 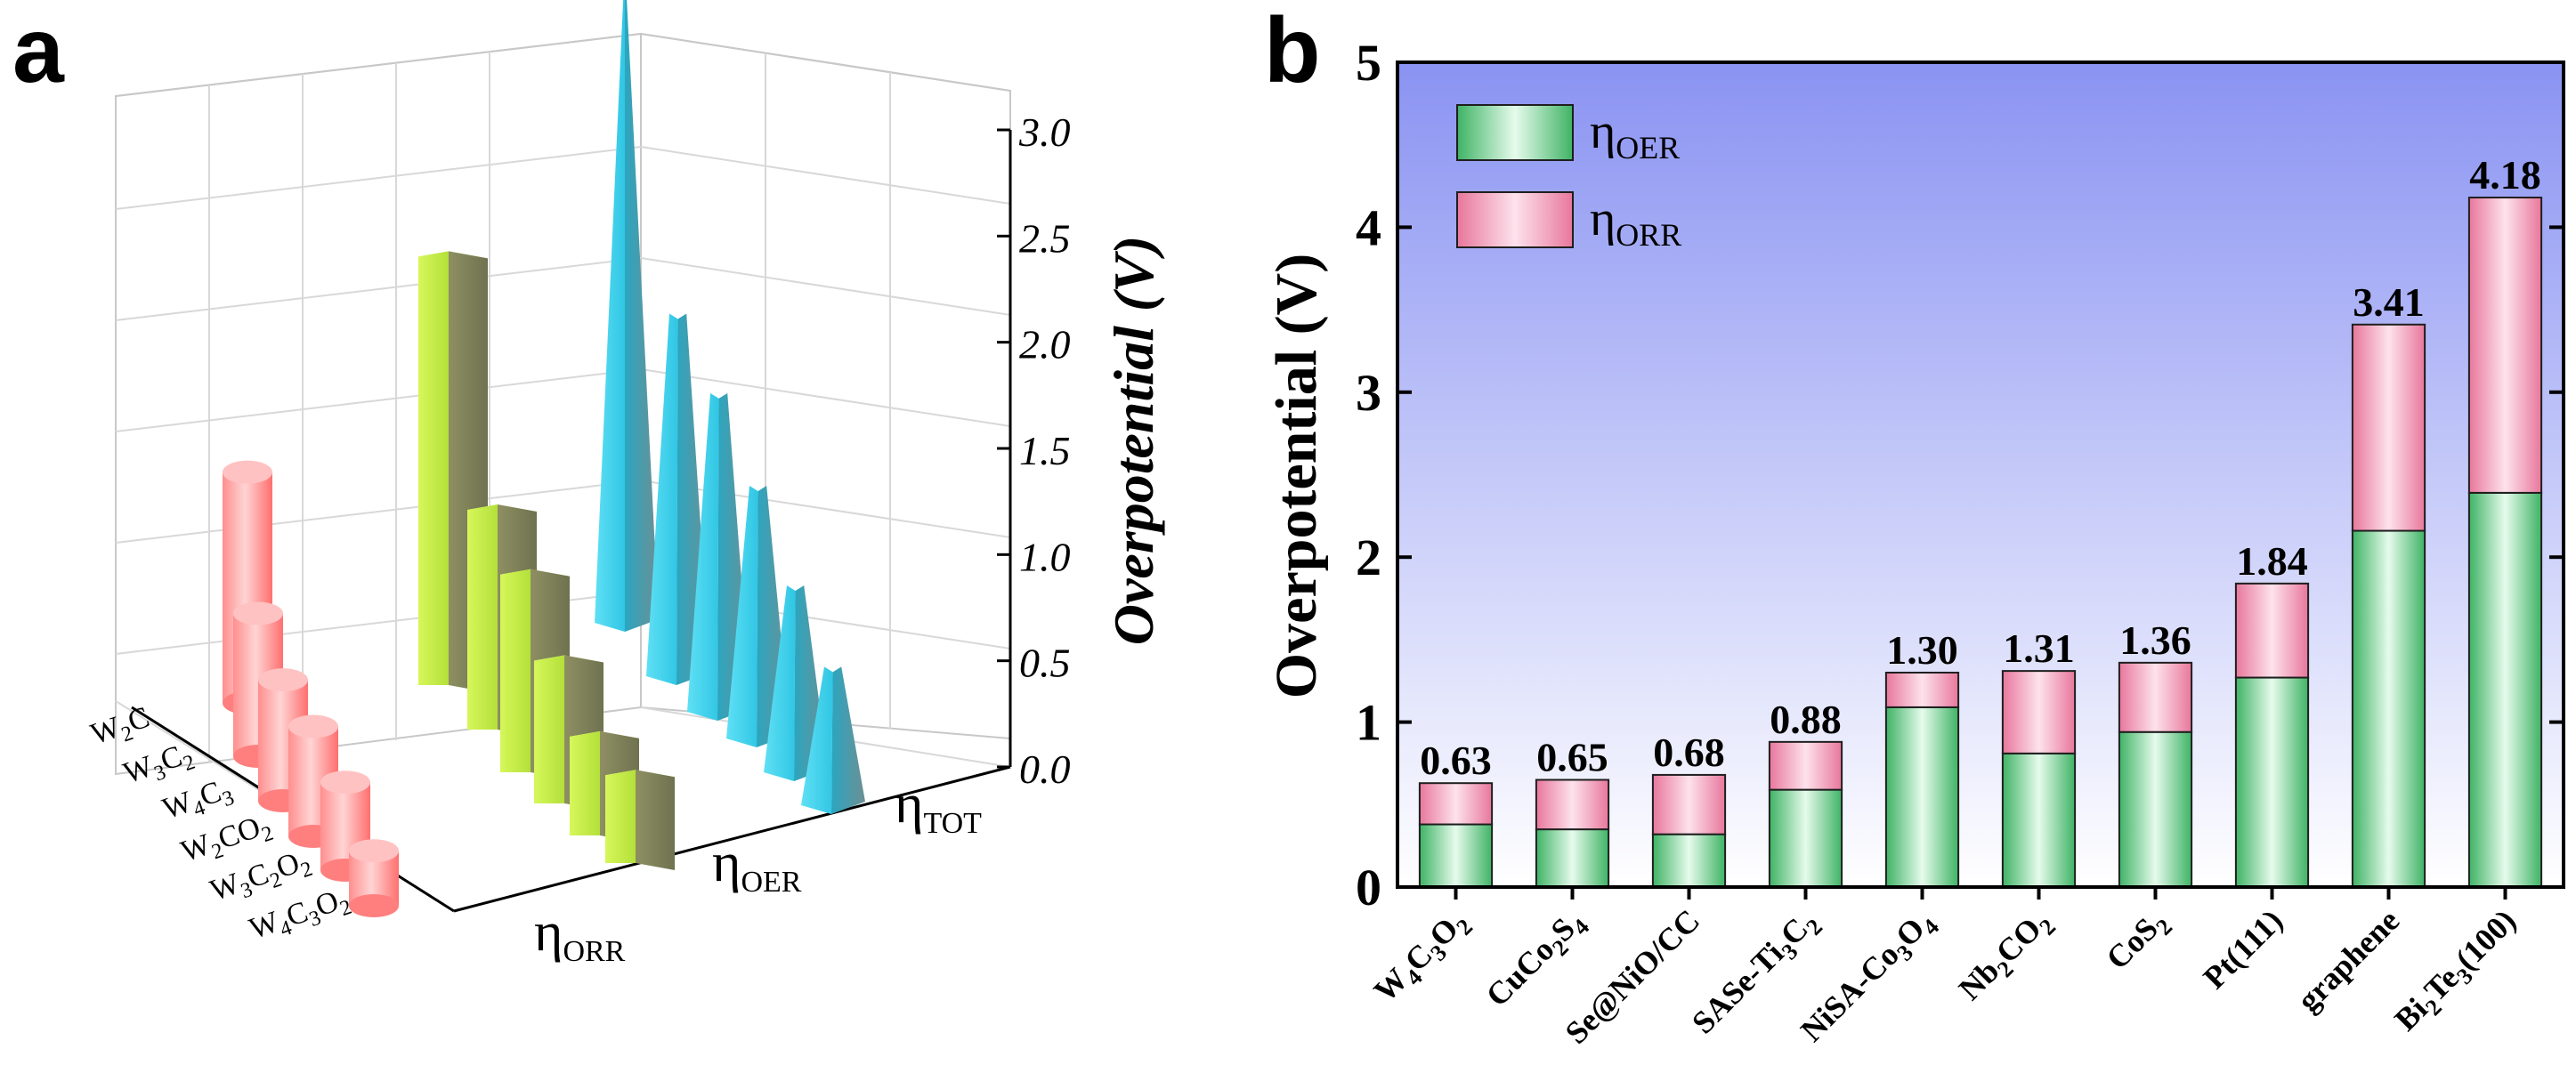 I want to click on y-tick-label: 1, so click(x=1368, y=723).